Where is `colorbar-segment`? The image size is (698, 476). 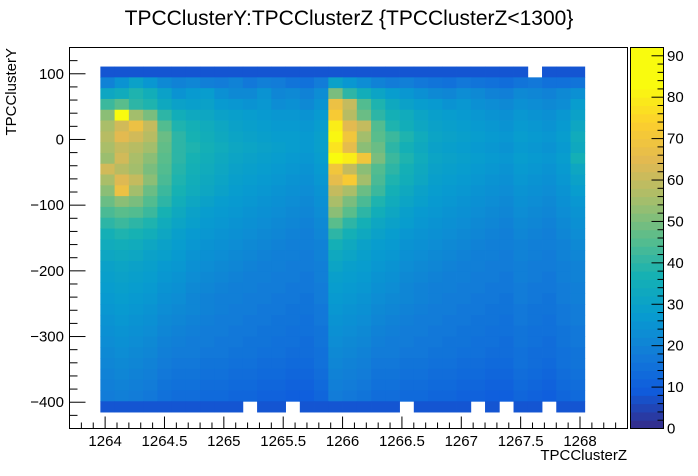 colorbar-segment is located at coordinates (647, 400).